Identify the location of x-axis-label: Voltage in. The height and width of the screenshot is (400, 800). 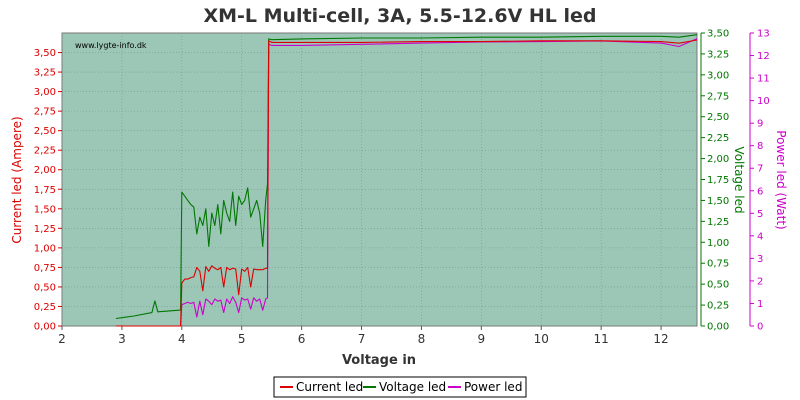
(379, 360).